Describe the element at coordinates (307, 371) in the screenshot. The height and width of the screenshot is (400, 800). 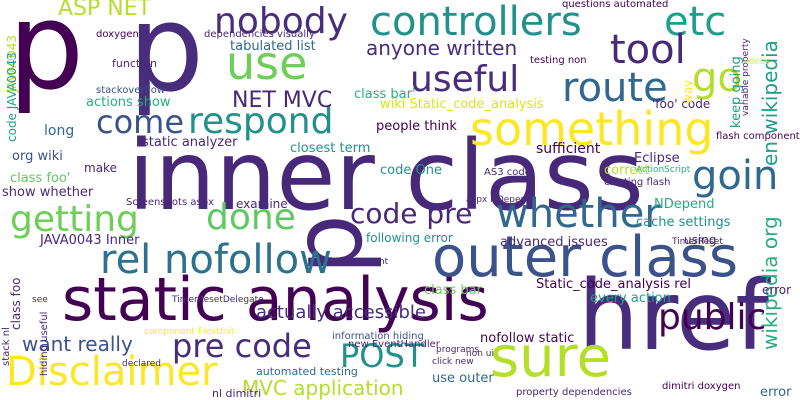
I see `word-automated-testing: automated testing` at that location.